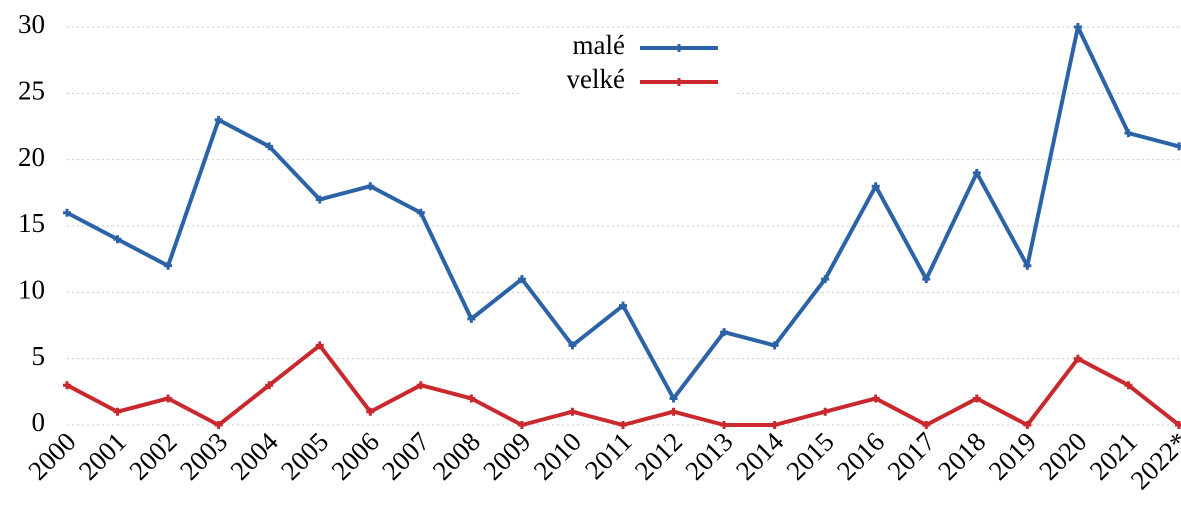  I want to click on x-tick-label: 2020, so click(1062, 455).